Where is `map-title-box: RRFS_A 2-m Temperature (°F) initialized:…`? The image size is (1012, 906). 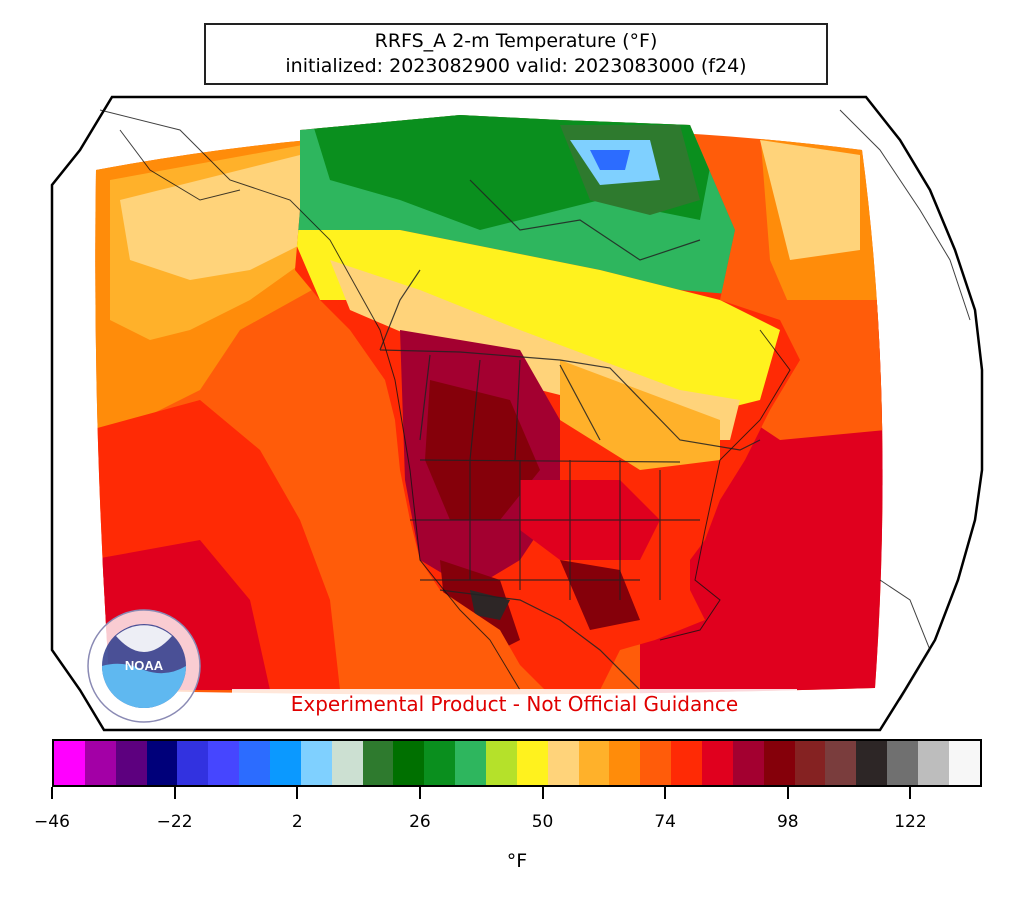 map-title-box: RRFS_A 2-m Temperature (°F) initialized:… is located at coordinates (516, 54).